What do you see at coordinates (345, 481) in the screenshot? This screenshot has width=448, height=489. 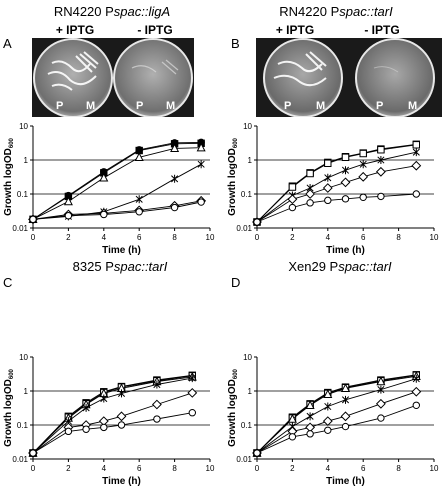 I see `x-axis-label: Time (h)` at bounding box center [345, 481].